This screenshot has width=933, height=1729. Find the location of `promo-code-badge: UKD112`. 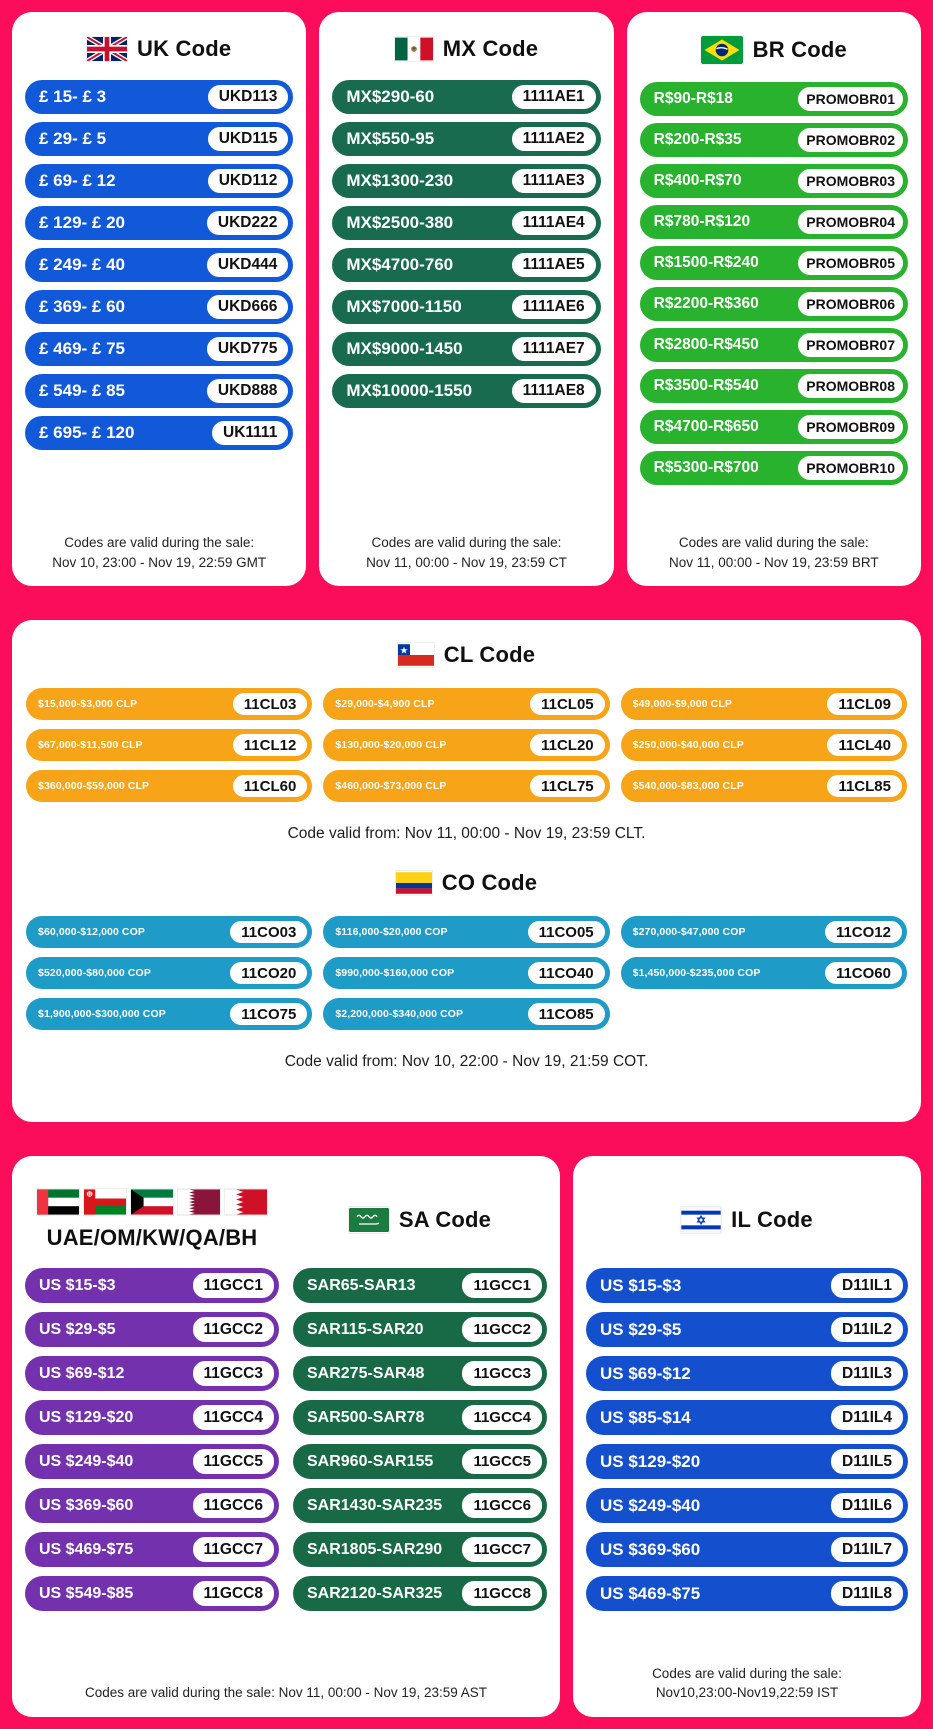

promo-code-badge: UKD112 is located at coordinates (248, 181).